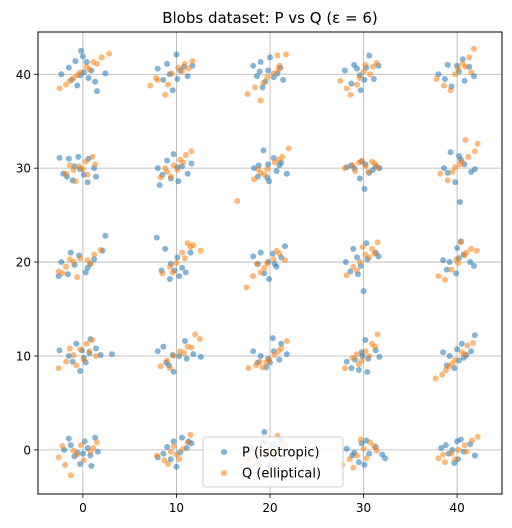 This screenshot has width=512, height=528. Describe the element at coordinates (23, 169) in the screenshot. I see `y-tick-label: 30` at that location.